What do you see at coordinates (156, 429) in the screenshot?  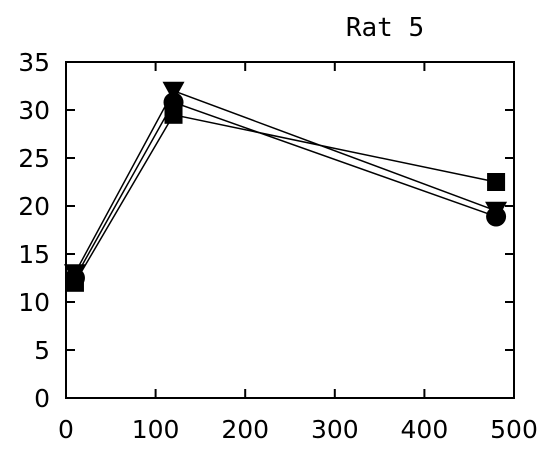 I see `x-tick-label: 100` at bounding box center [156, 429].